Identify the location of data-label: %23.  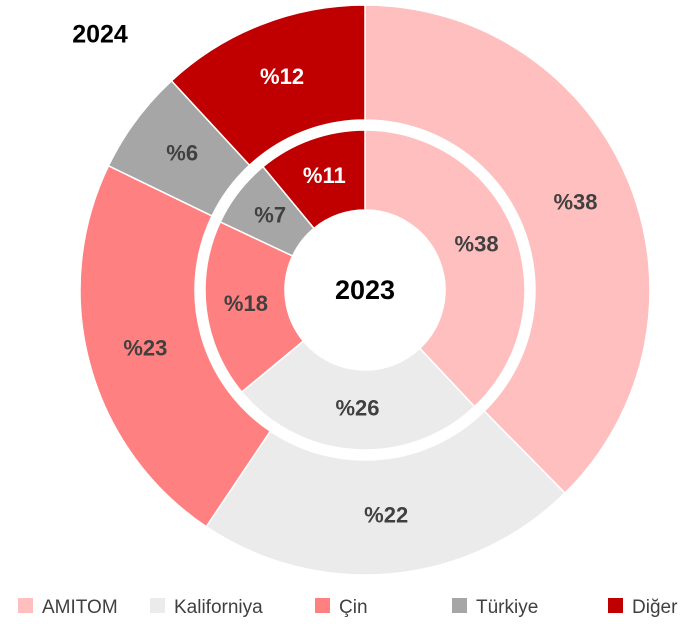
(145, 347).